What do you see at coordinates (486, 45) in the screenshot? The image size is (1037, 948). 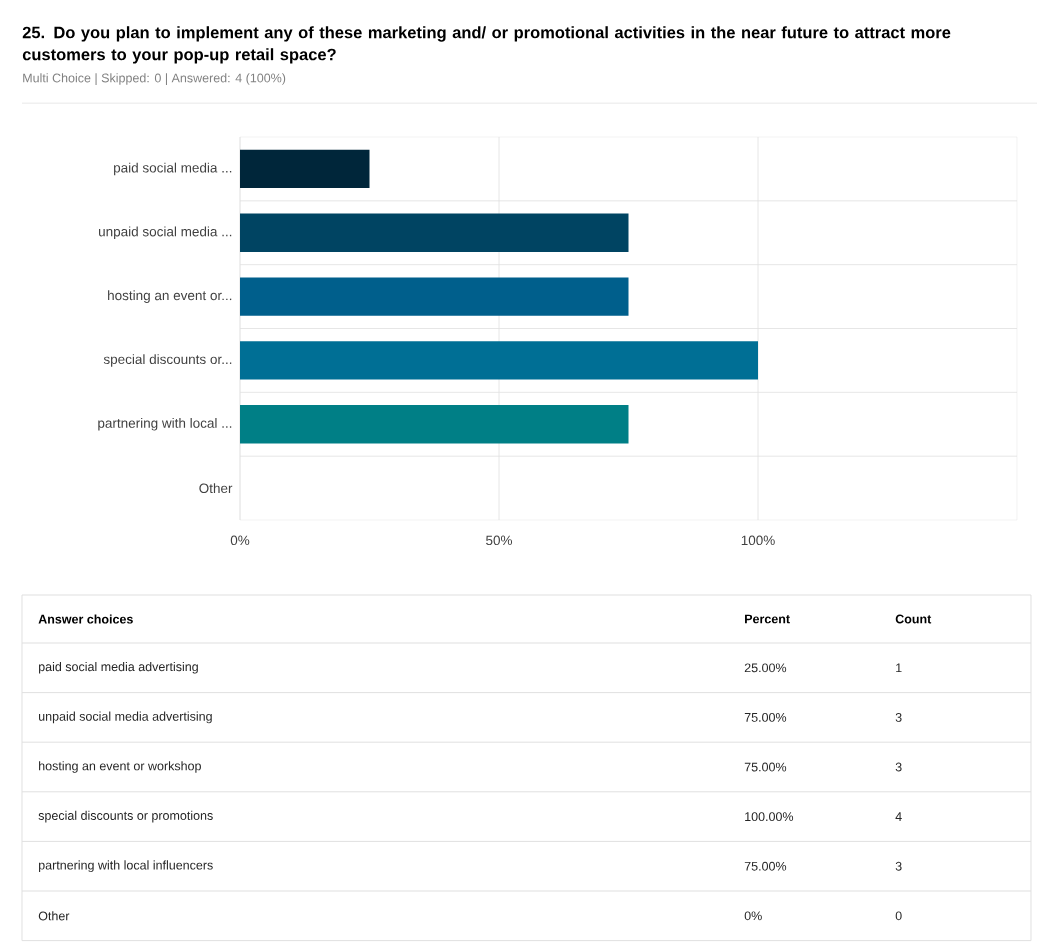 I see `chart-title: 25. Do you plan to implement any of these marketing and/ or promotional activities in the near future to attract more customers to your pop-up retail space?` at bounding box center [486, 45].